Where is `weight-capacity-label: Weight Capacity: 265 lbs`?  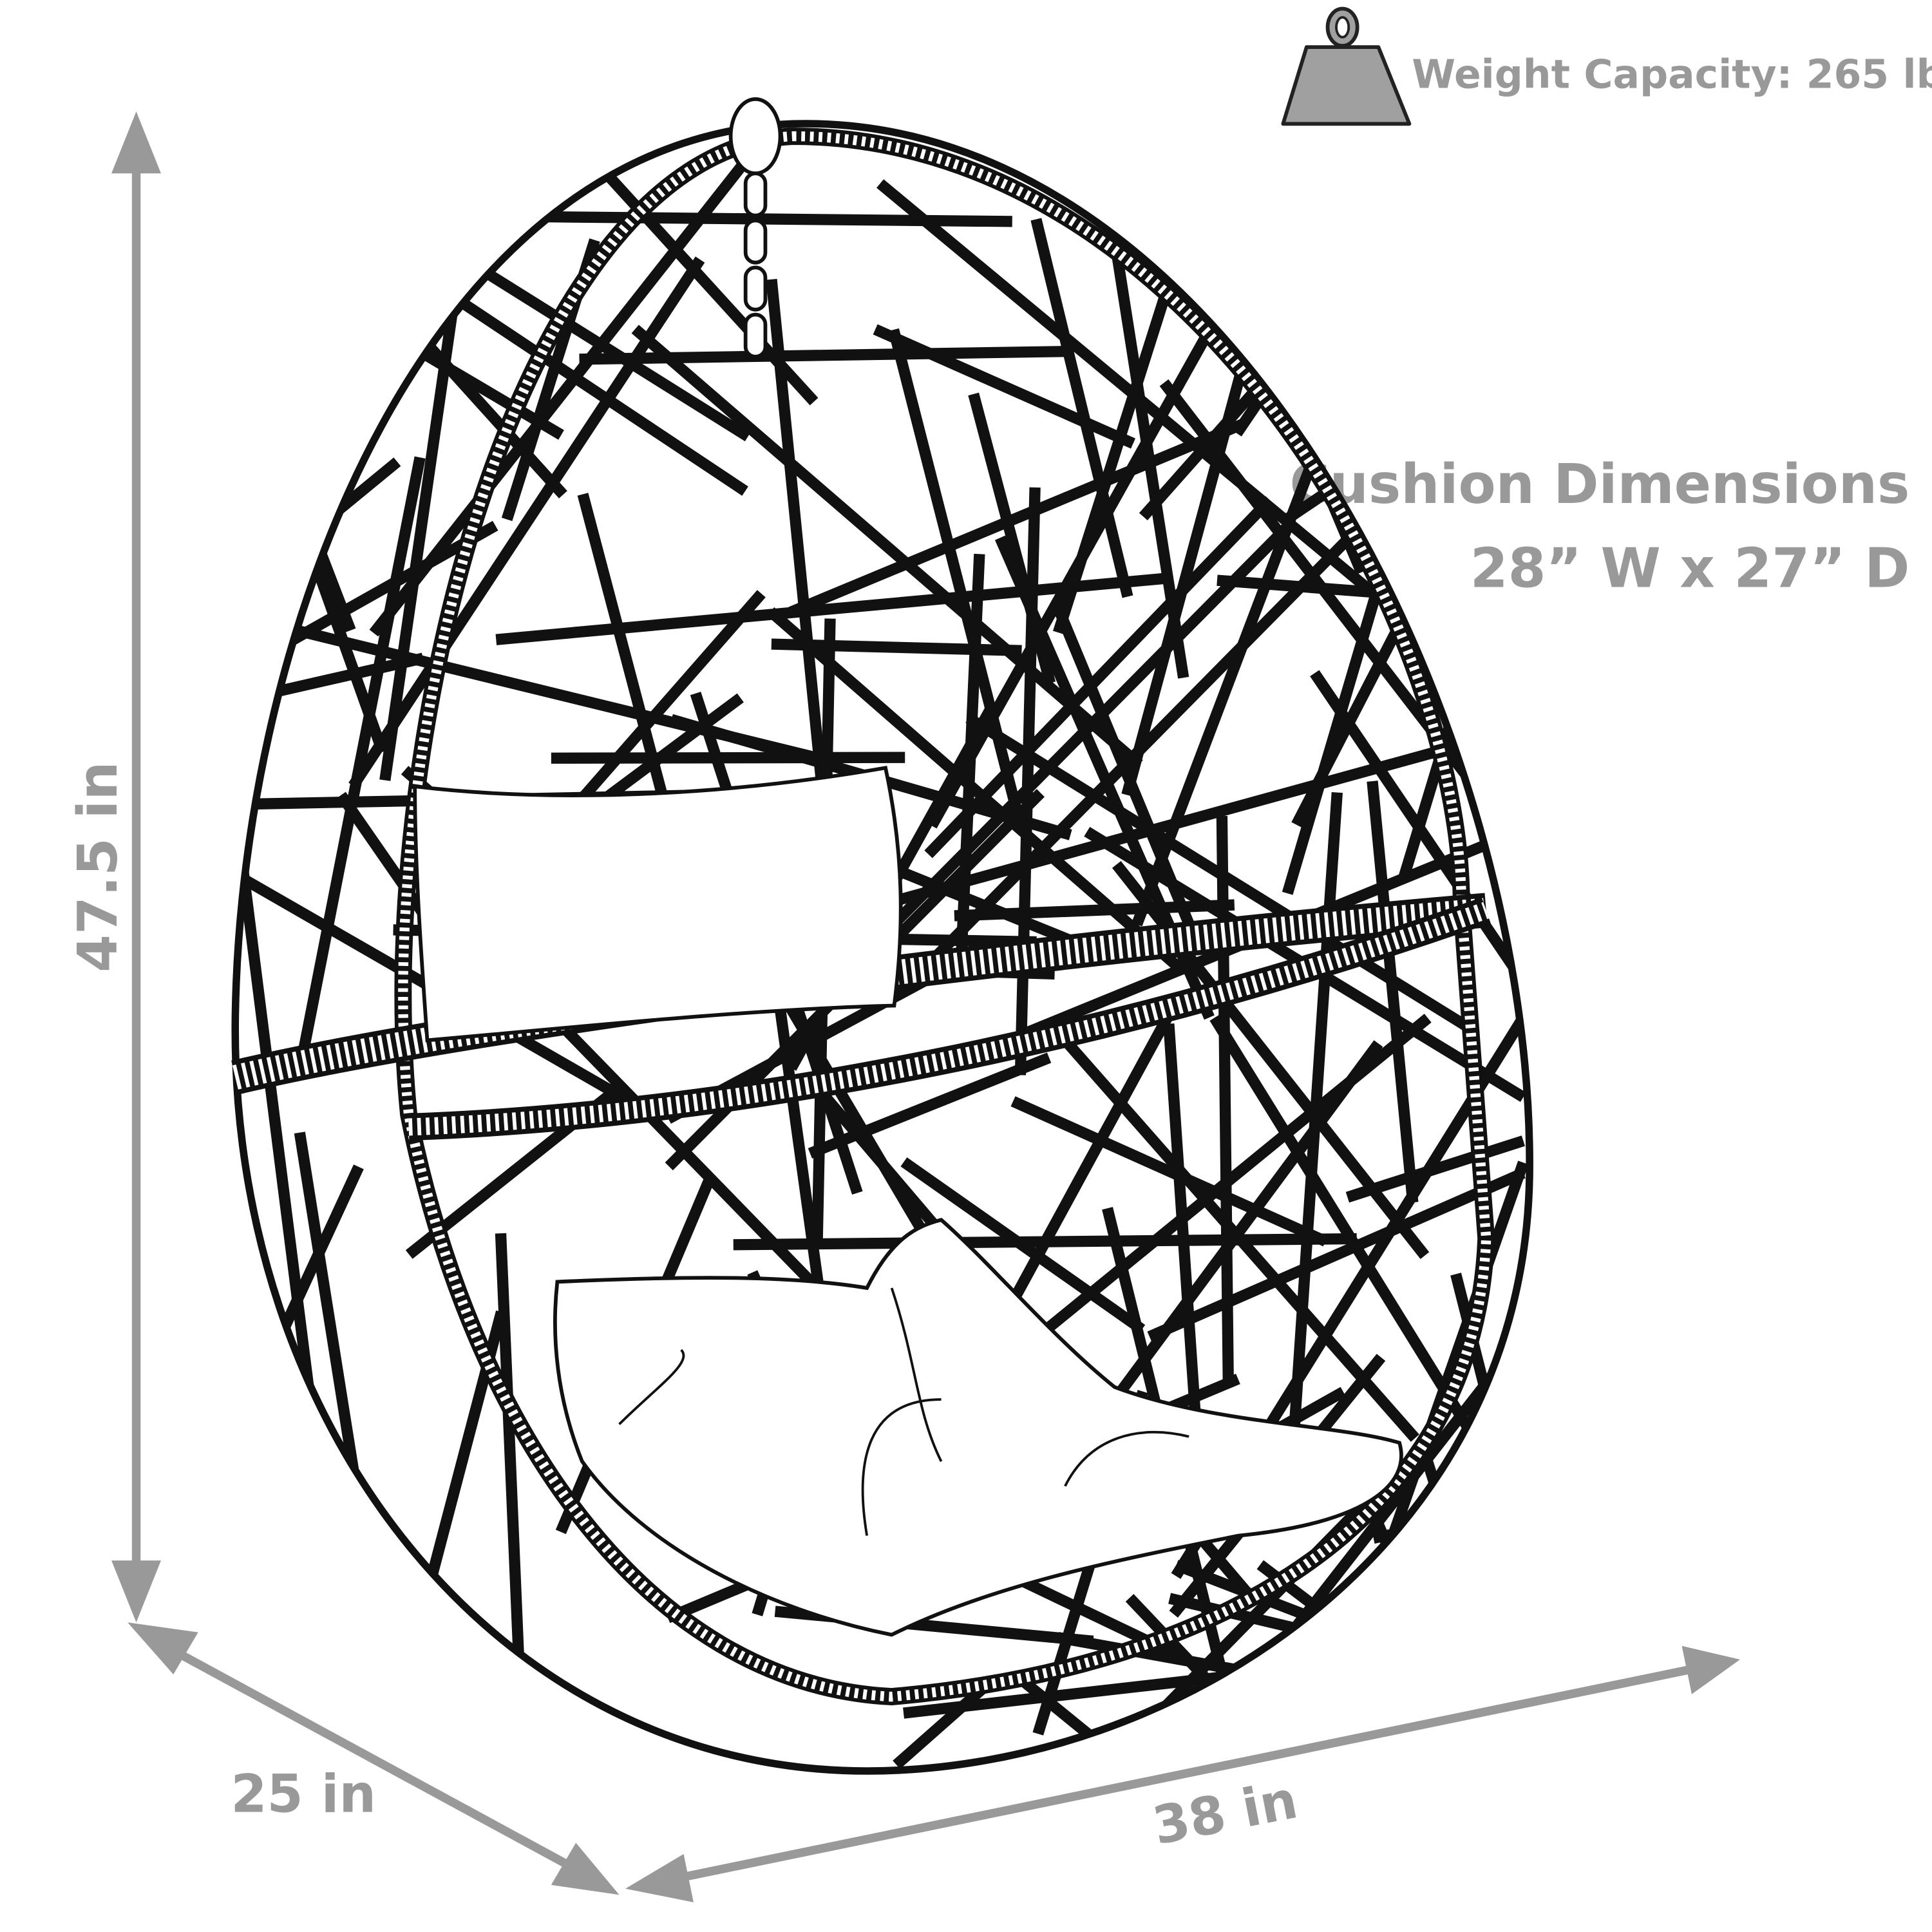
weight-capacity-label: Weight Capacity: 265 lbs is located at coordinates (1672, 75).